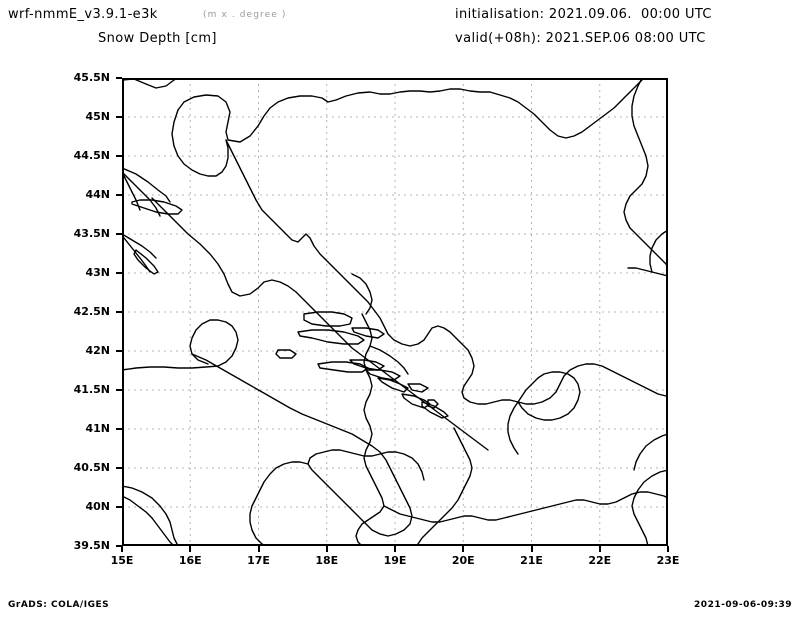 This screenshot has width=800, height=618. I want to click on y-axis-label: 44N, so click(97, 194).